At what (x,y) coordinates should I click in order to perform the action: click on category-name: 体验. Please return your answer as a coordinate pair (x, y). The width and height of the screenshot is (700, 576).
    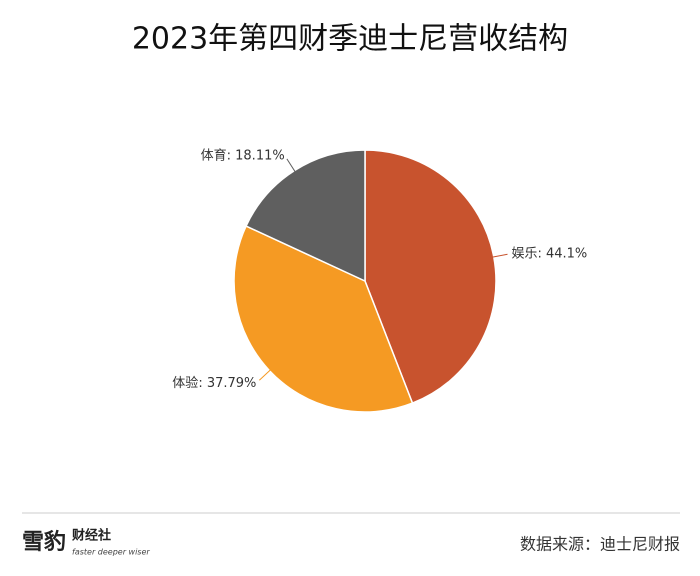
    Looking at the image, I should click on (185, 383).